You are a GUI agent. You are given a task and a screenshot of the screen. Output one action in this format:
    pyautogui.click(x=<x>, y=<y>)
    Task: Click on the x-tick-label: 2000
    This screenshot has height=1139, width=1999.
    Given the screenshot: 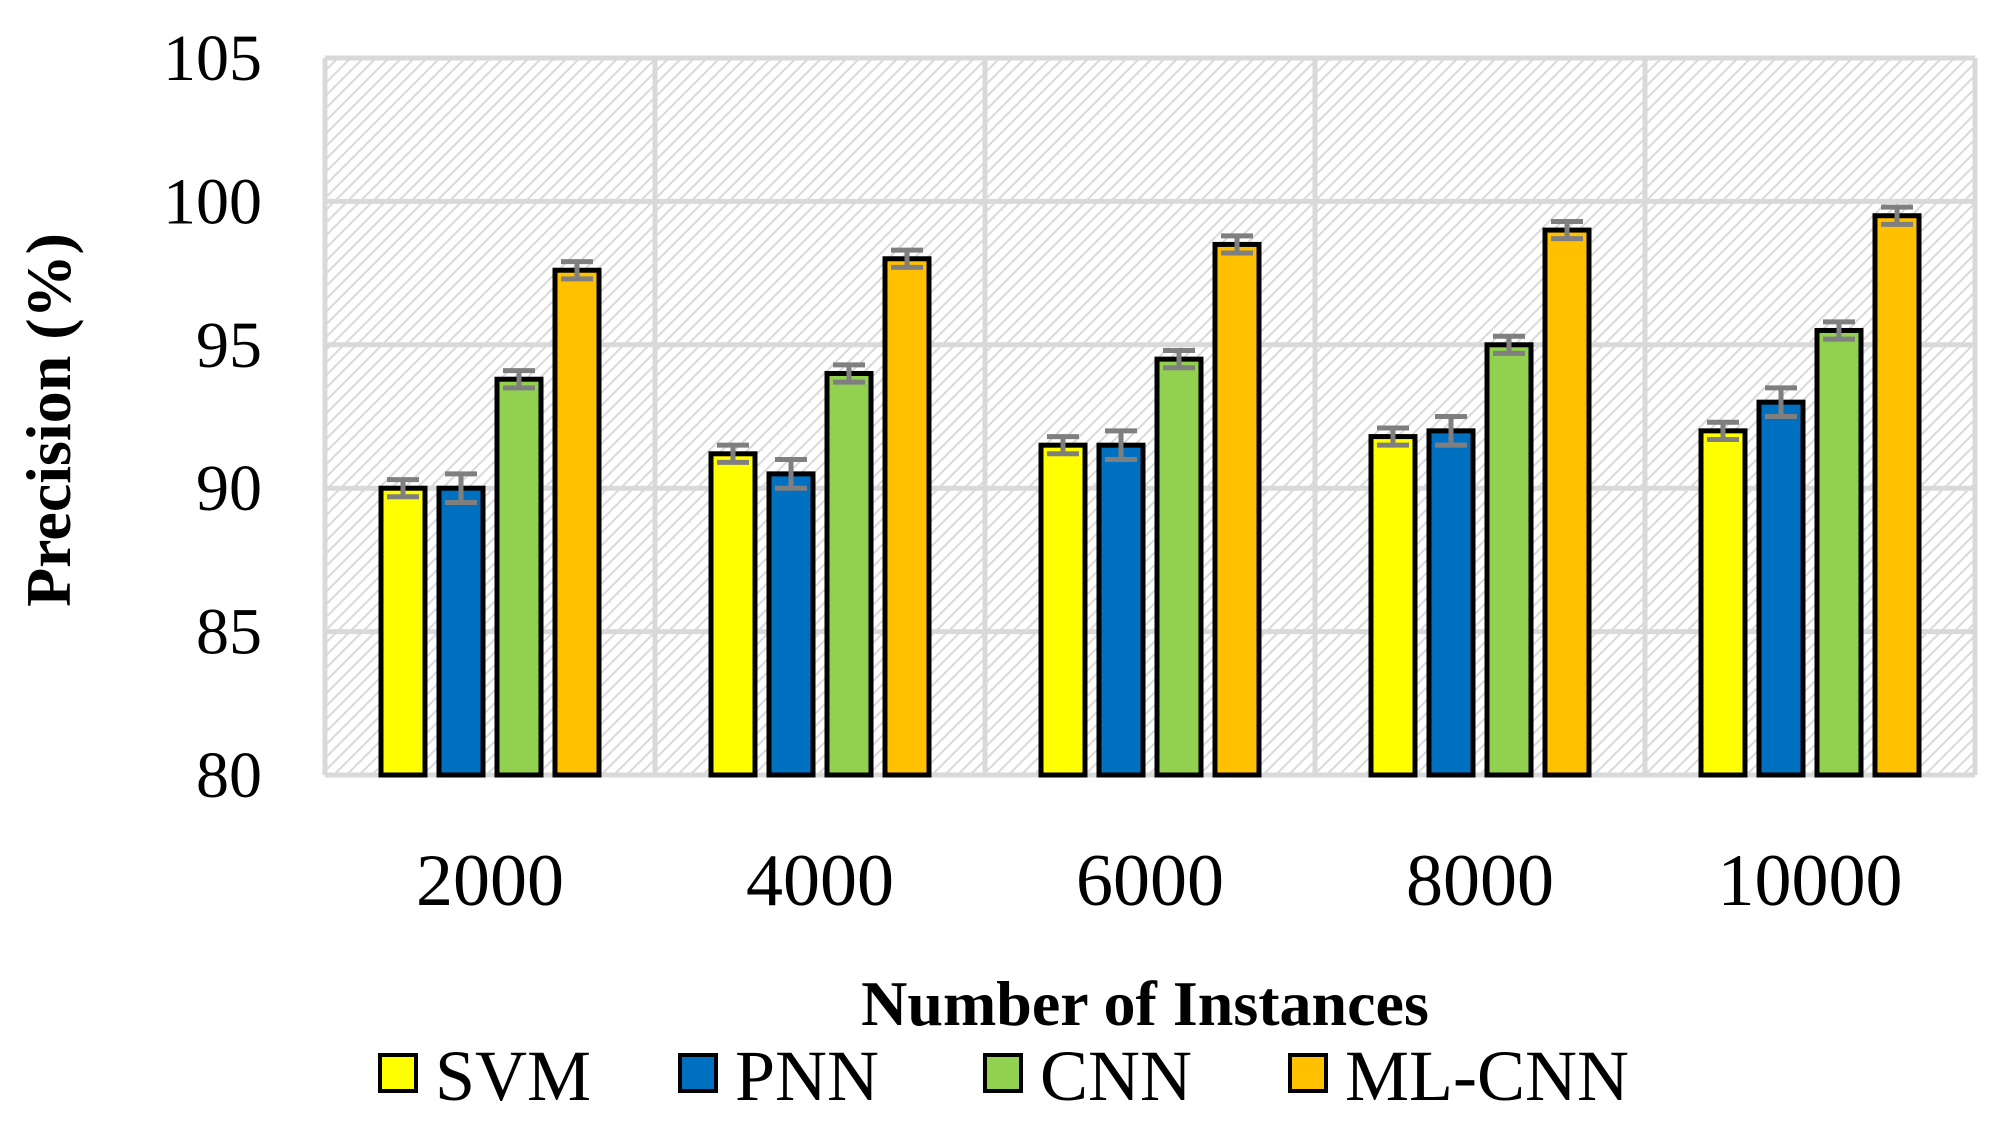 What is the action you would take?
    pyautogui.click(x=490, y=881)
    